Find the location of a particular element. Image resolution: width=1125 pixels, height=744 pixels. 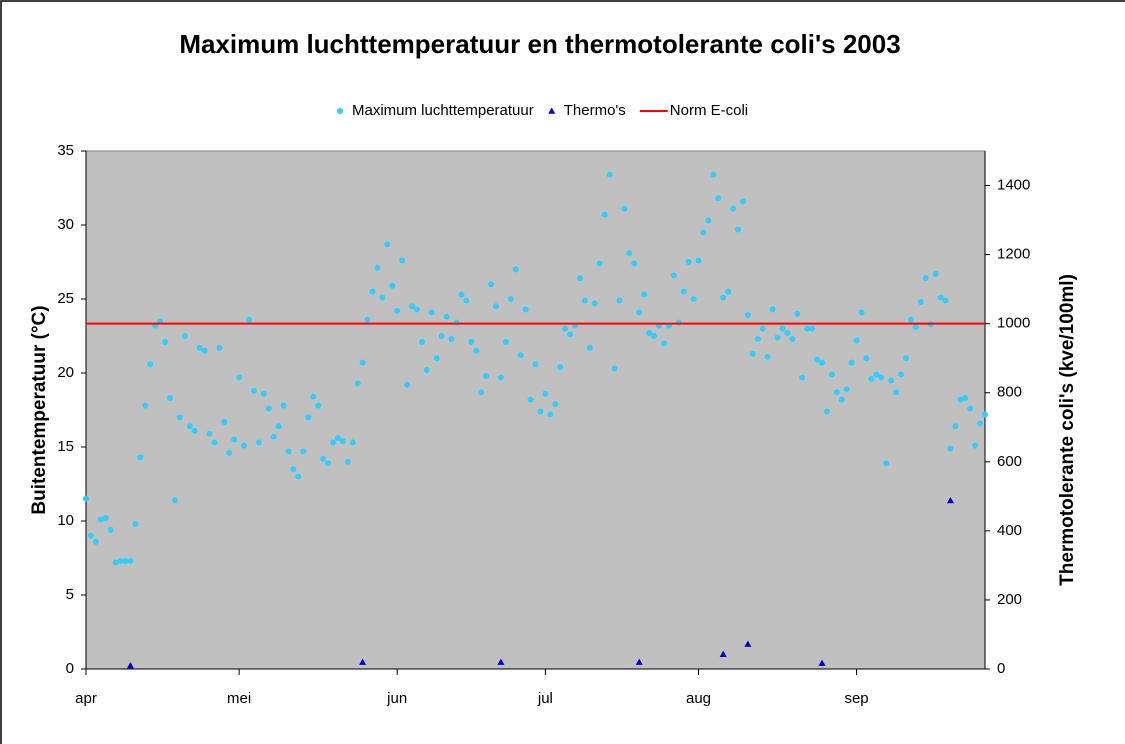

y2-tick-label: 800 is located at coordinates (1009, 392).